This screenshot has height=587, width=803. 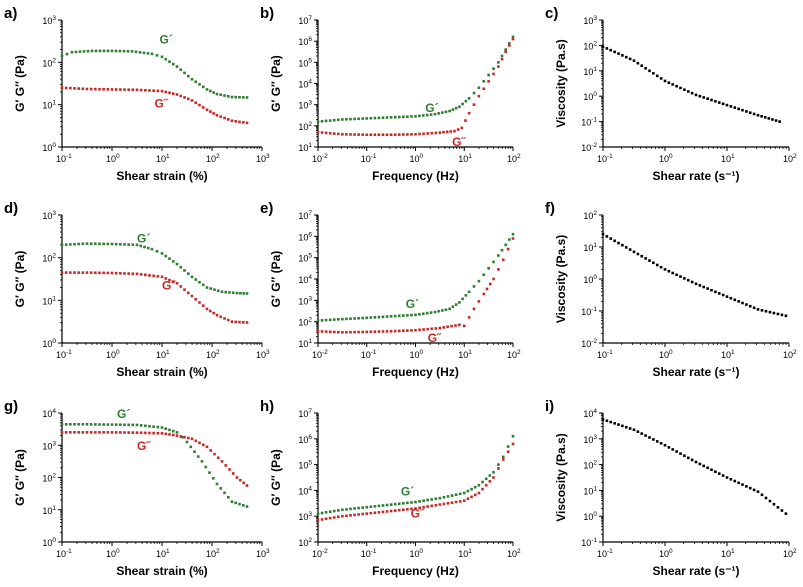 I want to click on x-axis-label: Shear strain (%), so click(x=161, y=571).